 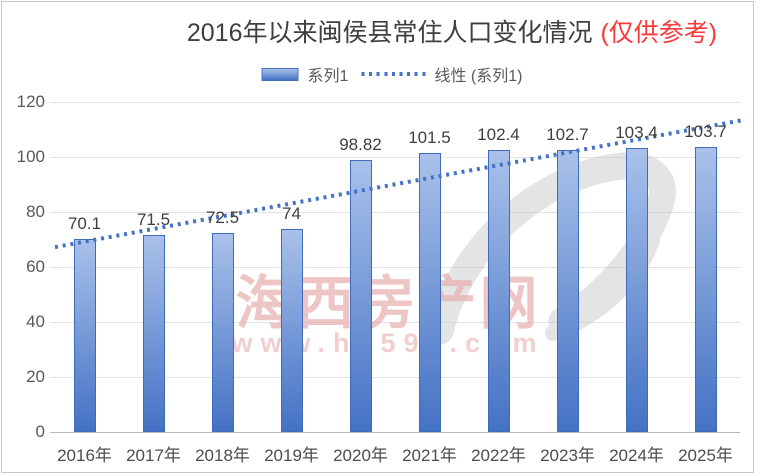 I want to click on legend-trend-label: 线性 (系列1), so click(x=478, y=76).